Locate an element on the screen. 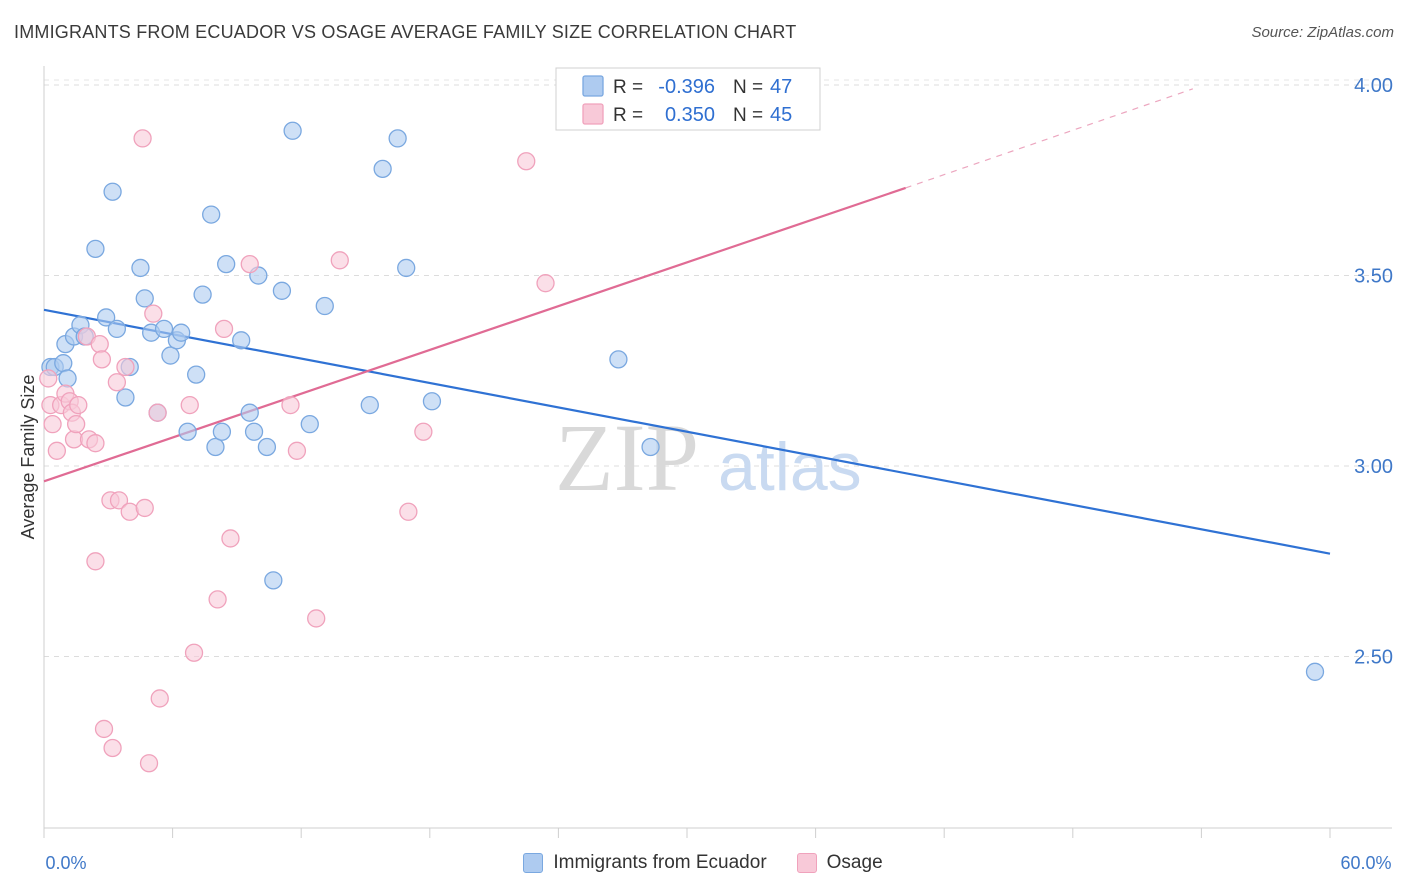  legend-item-osage: Osage is located at coordinates (839, 863).